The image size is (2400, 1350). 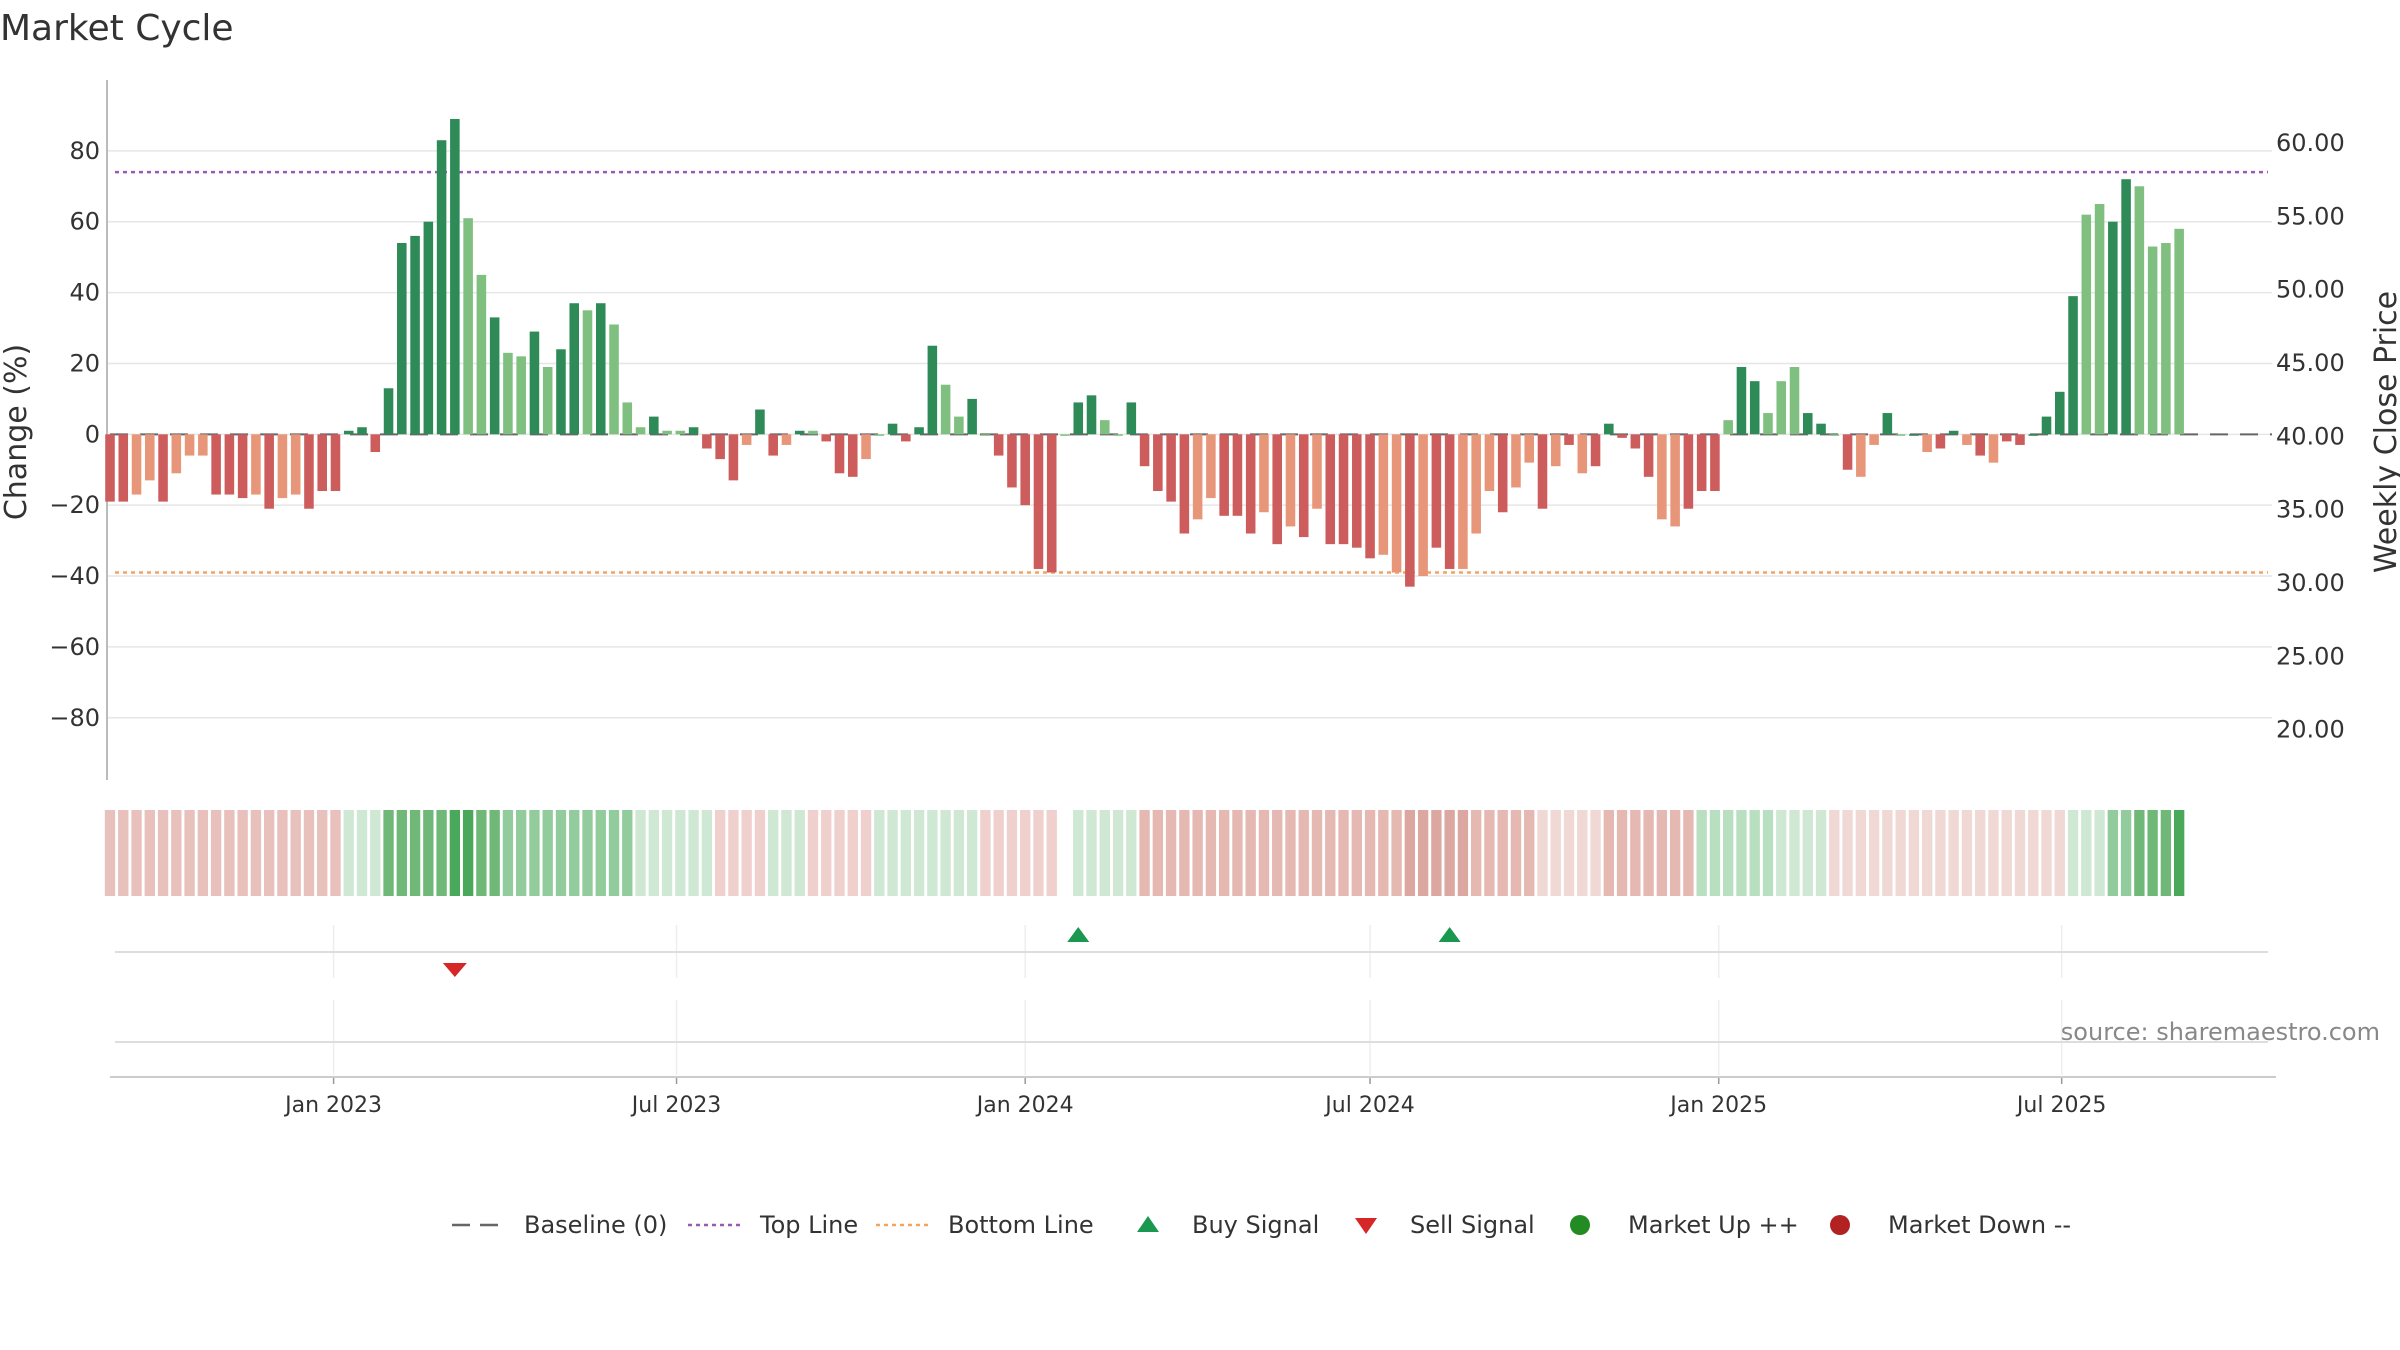 What do you see at coordinates (84, 363) in the screenshot?
I see `y-tick-label: 20` at bounding box center [84, 363].